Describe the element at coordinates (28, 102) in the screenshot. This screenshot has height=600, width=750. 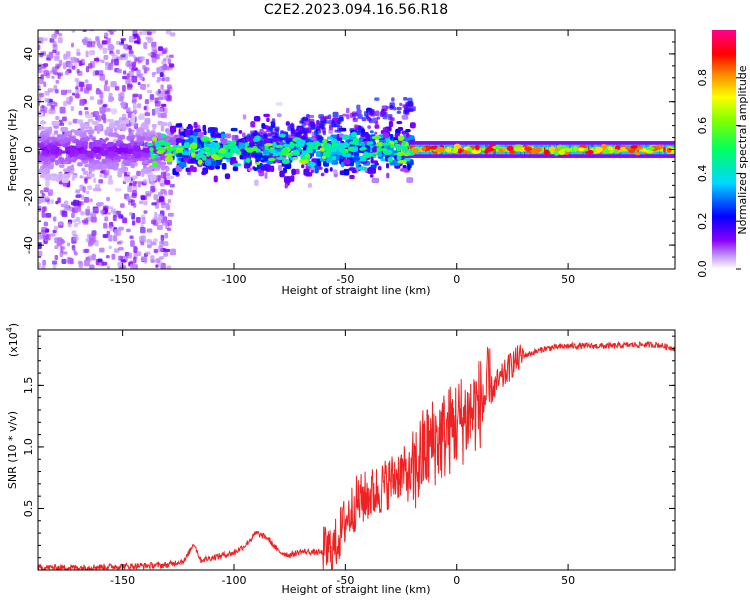
I see `spectrogram-y-tick-label: 20` at that location.